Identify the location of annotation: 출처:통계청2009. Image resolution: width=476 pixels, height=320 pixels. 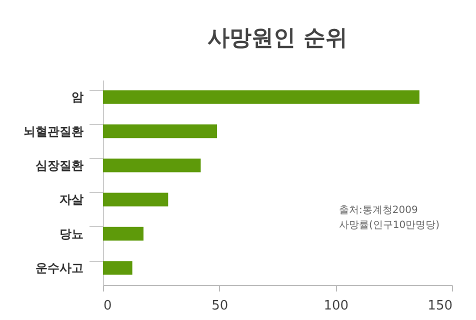
(378, 210).